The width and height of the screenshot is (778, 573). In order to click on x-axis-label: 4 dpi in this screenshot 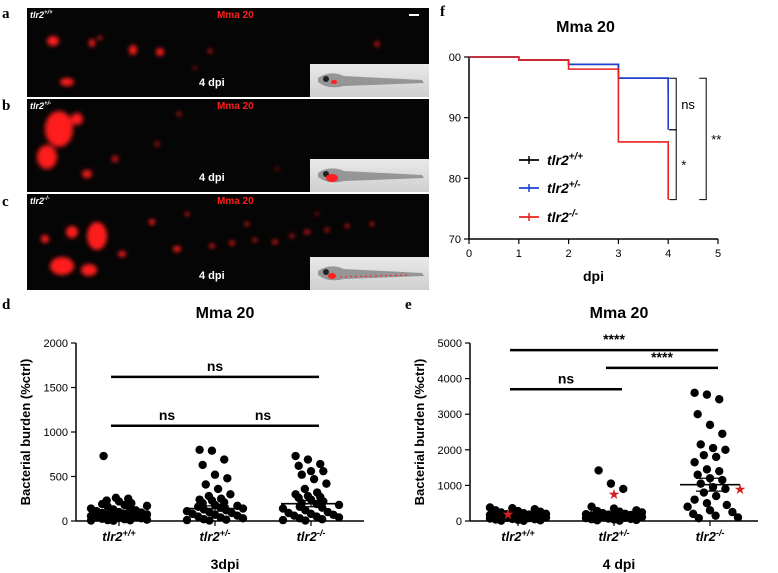, I will do `click(619, 564)`.